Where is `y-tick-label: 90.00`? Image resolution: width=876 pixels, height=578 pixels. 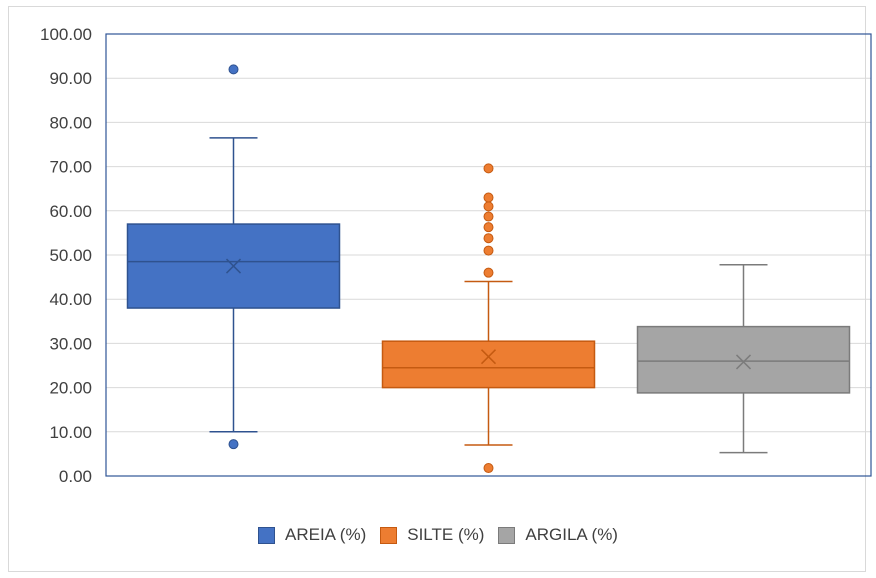 y-tick-label: 90.00 is located at coordinates (70, 78).